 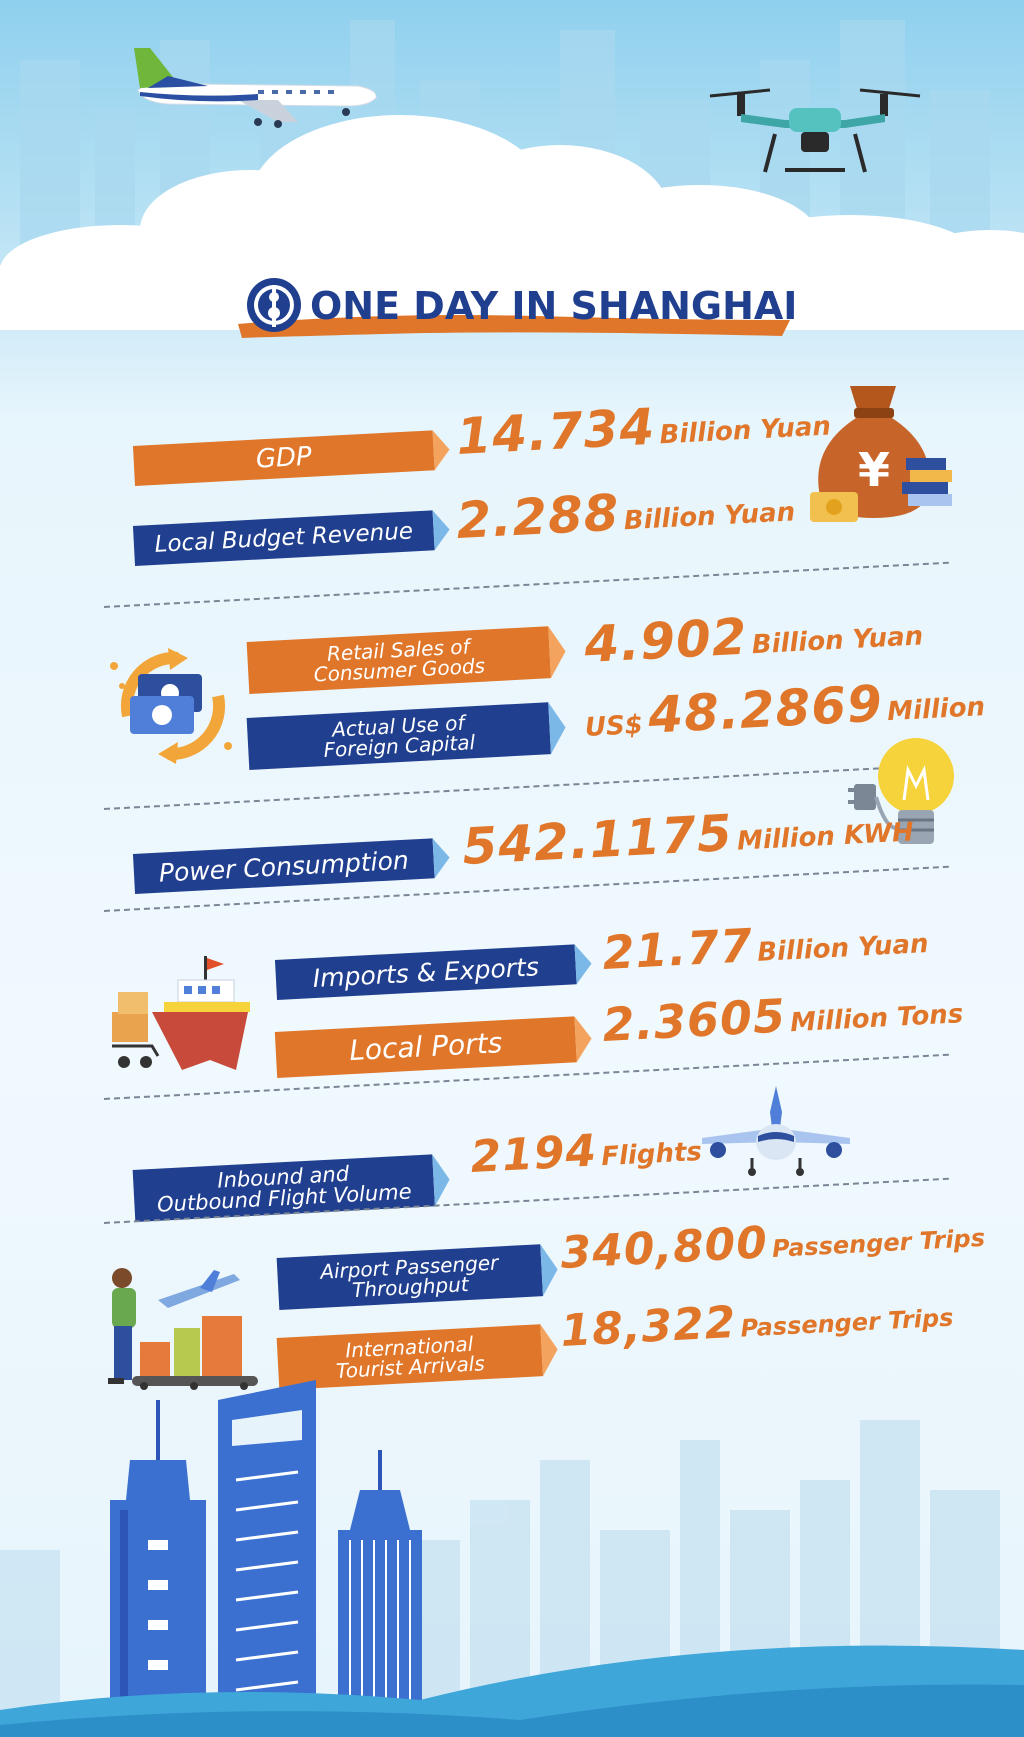 I want to click on local-ports-stat: 2.3605Million Tons, so click(x=782, y=1020).